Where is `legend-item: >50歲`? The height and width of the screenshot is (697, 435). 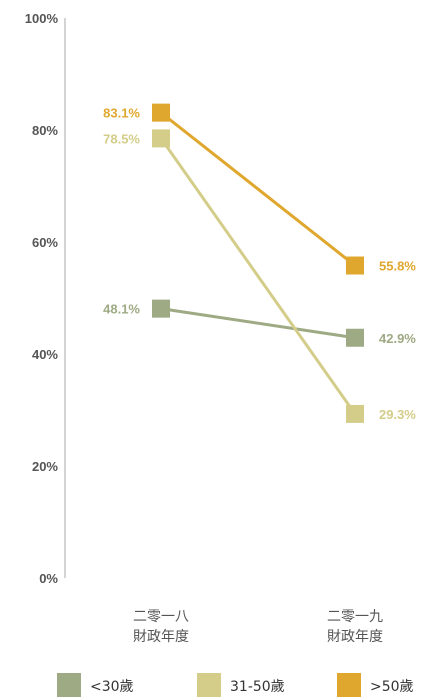
legend-item: >50歲 is located at coordinates (375, 685).